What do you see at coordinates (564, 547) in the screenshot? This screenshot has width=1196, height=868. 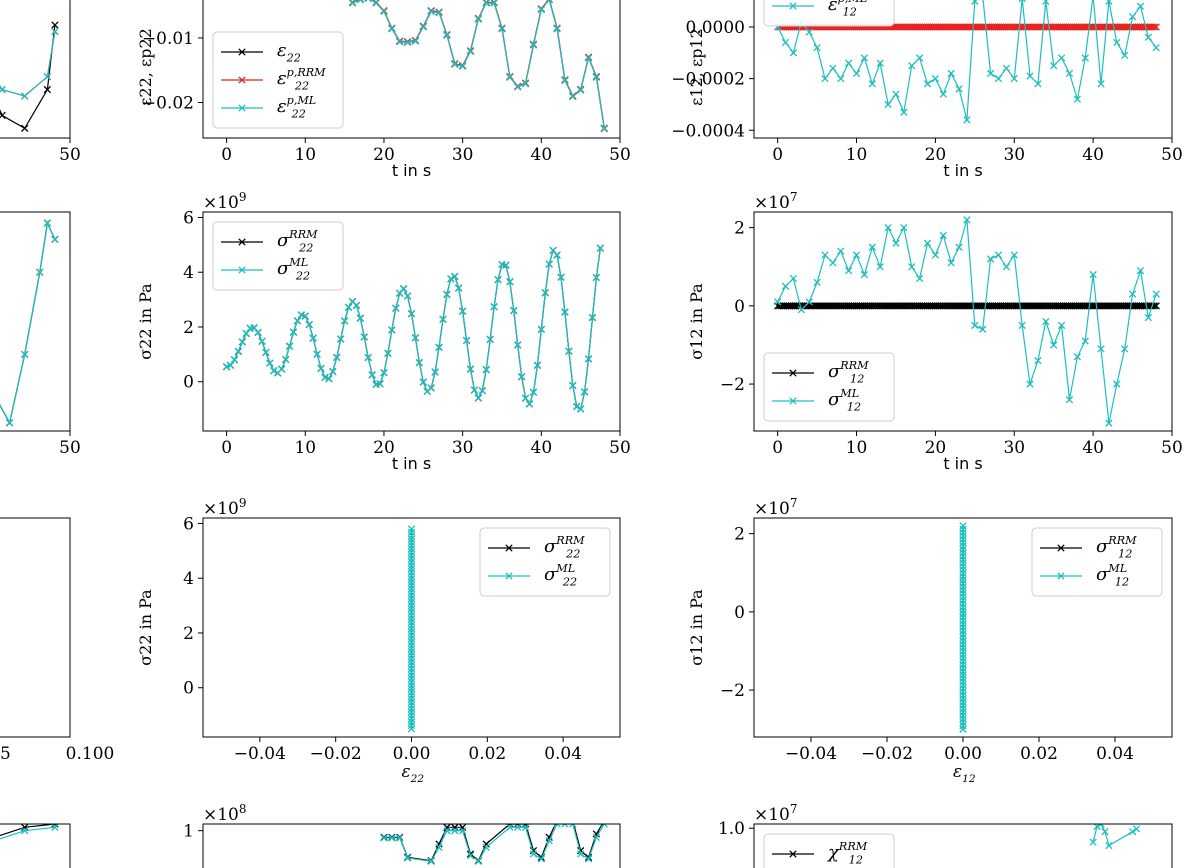 I see `legend-entry: σRRM 22` at bounding box center [564, 547].